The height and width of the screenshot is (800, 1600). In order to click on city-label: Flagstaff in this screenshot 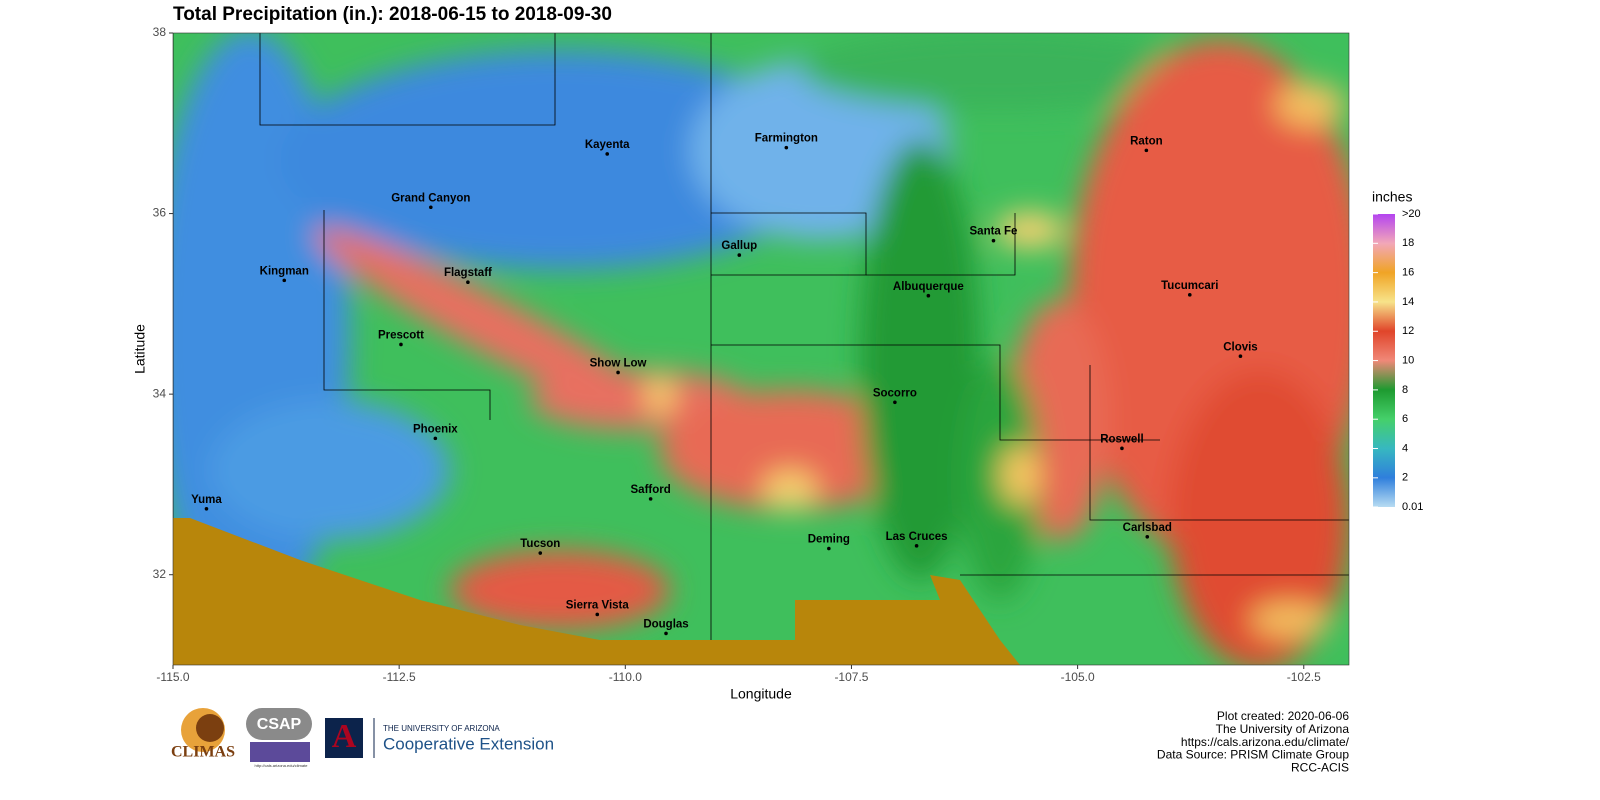, I will do `click(468, 273)`.